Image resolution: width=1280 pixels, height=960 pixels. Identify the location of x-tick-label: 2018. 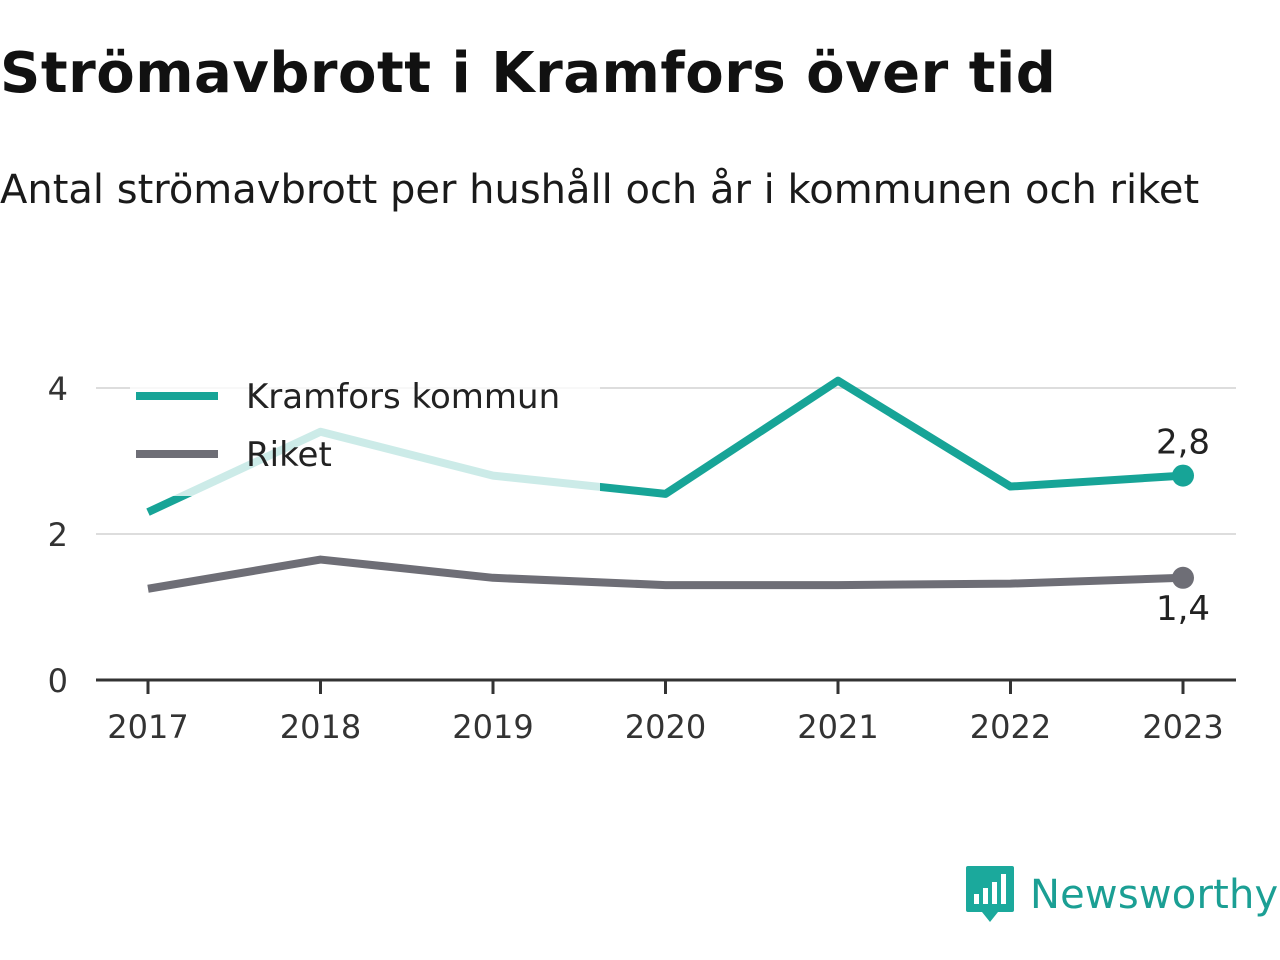
(320, 727).